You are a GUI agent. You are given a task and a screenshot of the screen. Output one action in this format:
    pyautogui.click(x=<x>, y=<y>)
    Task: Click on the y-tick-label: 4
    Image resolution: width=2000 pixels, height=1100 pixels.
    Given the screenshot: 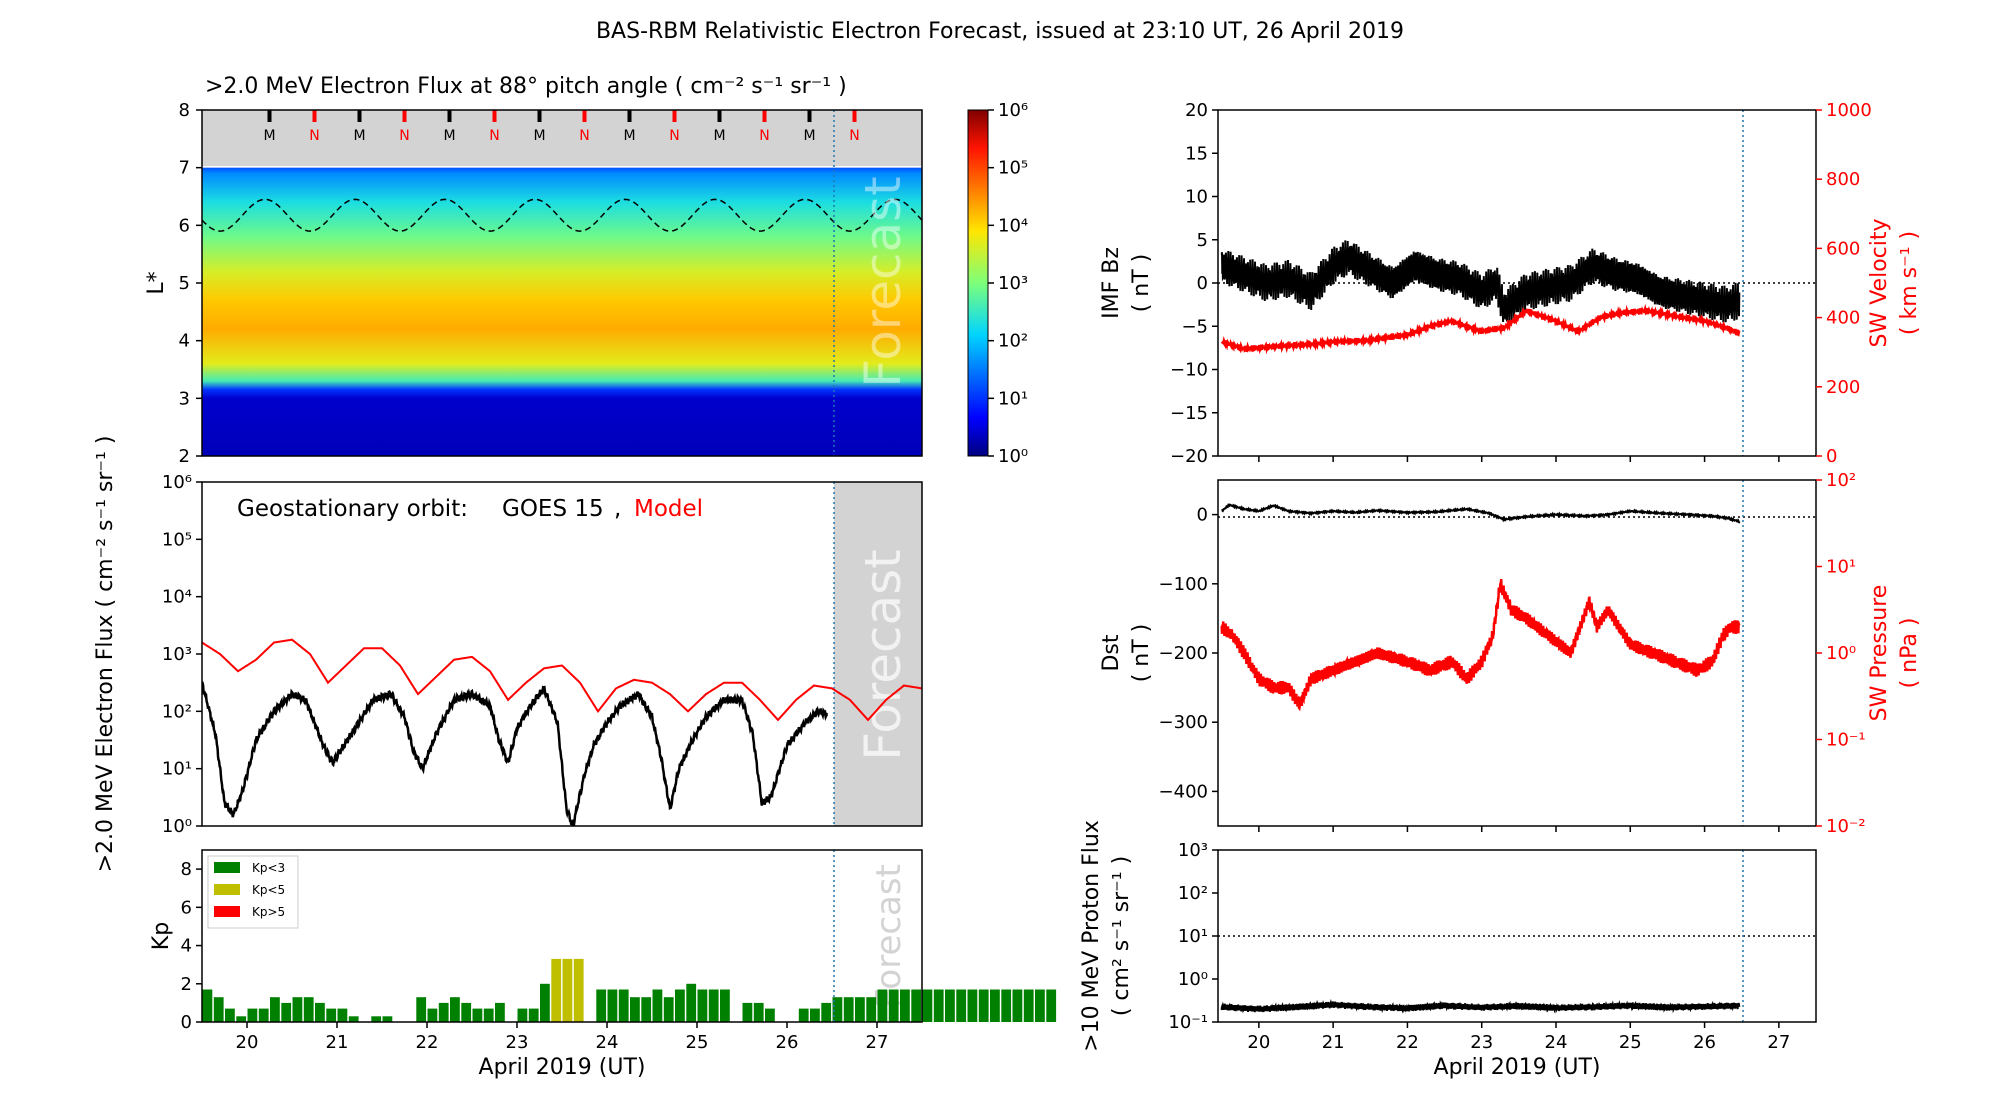 What is the action you would take?
    pyautogui.click(x=184, y=341)
    